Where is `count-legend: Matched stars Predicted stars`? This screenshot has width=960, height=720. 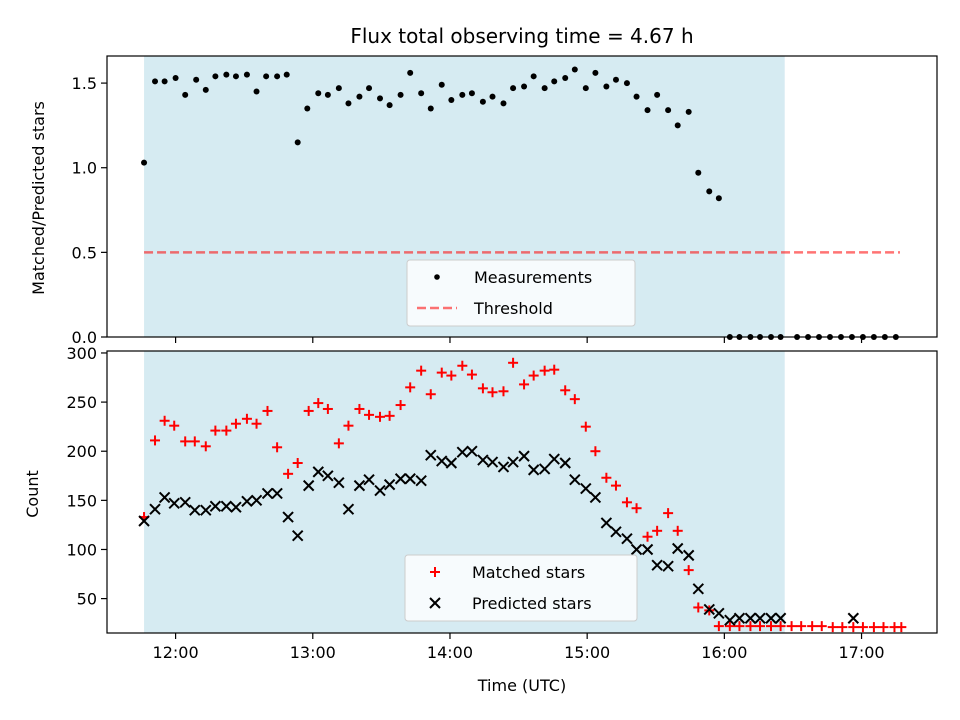 count-legend: Matched stars Predicted stars is located at coordinates (521, 588).